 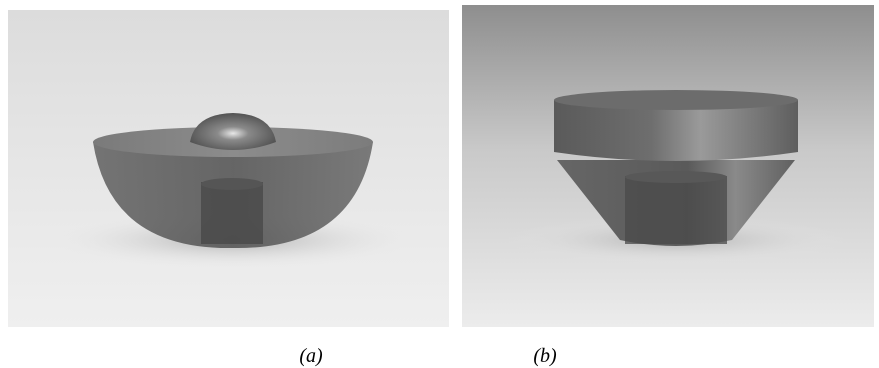 What do you see at coordinates (676, 100) in the screenshot?
I see `cup-rim` at bounding box center [676, 100].